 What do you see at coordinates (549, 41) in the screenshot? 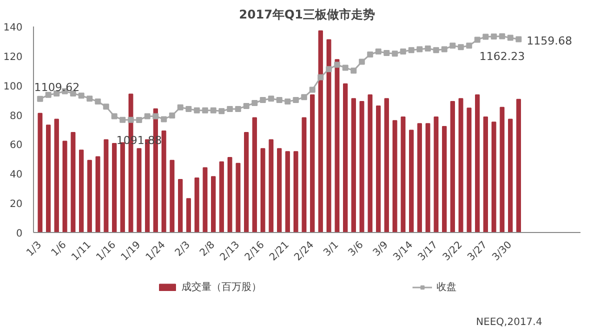
I see `data-label: 1159.68` at bounding box center [549, 41].